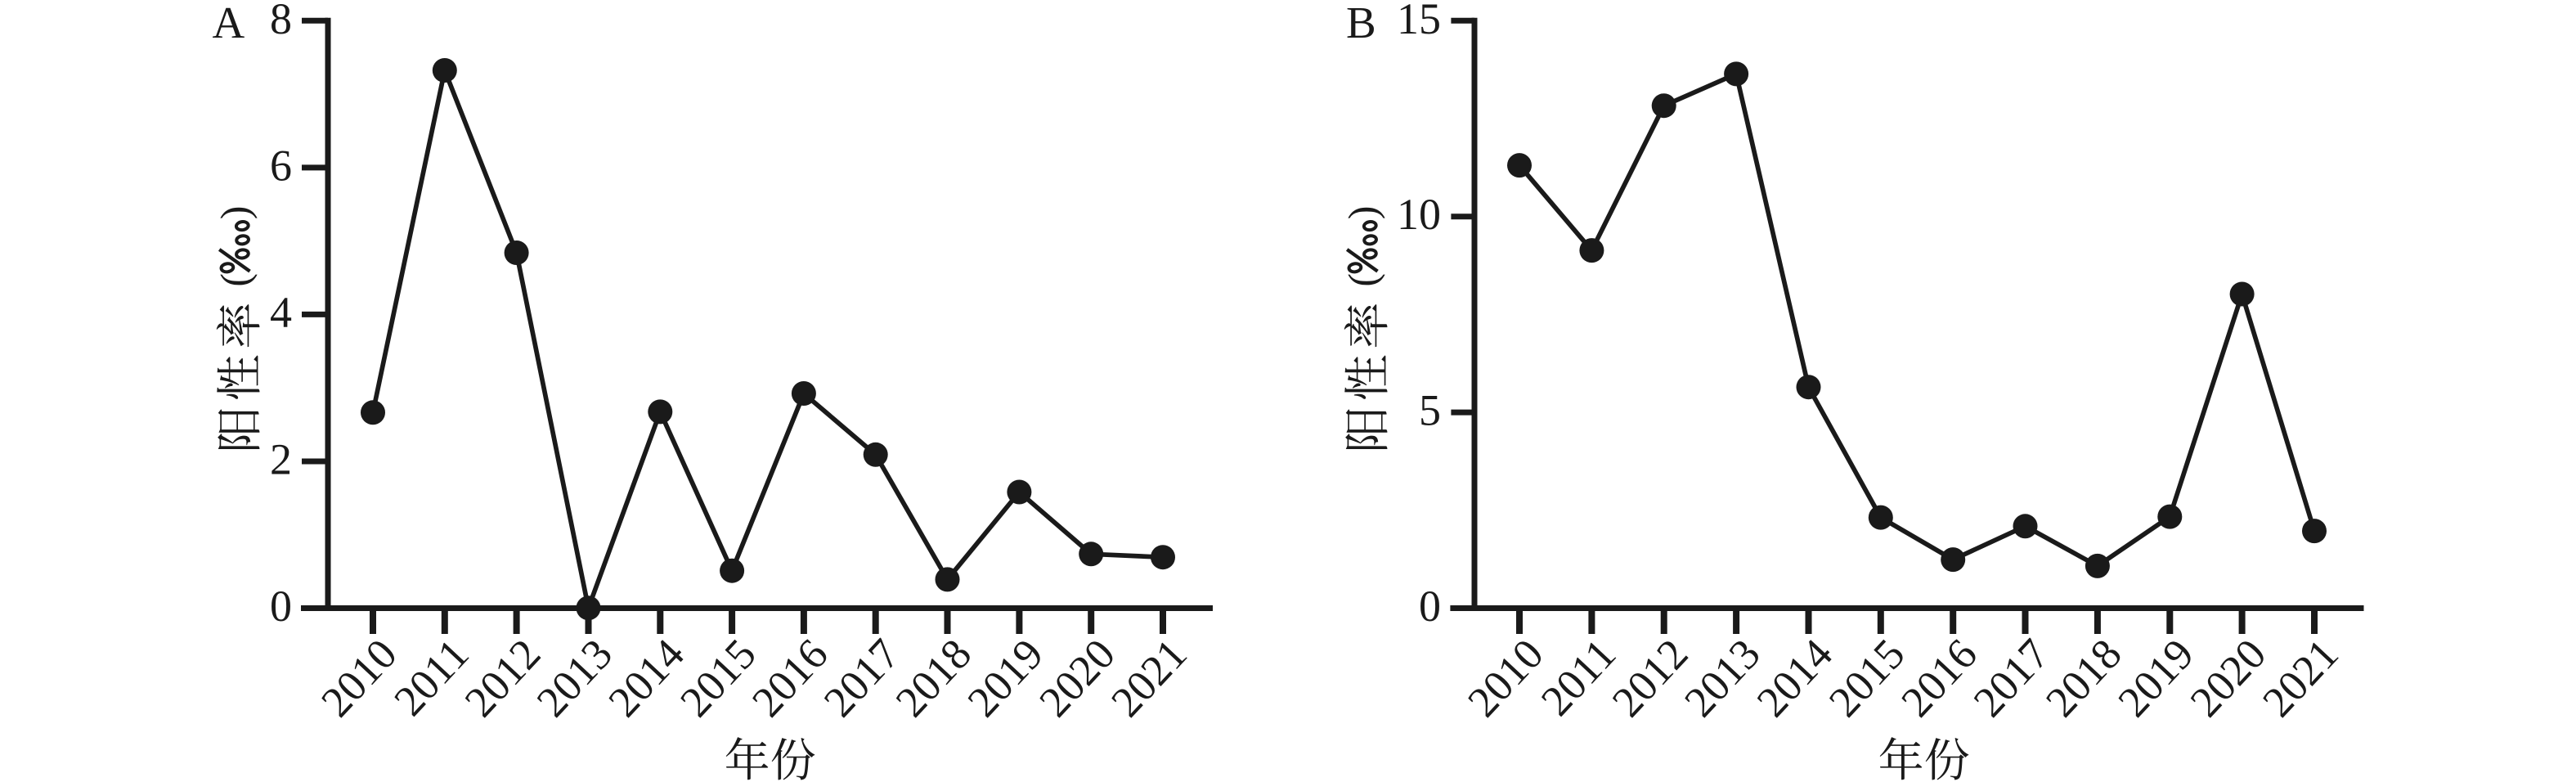 This screenshot has width=2576, height=782. What do you see at coordinates (281, 165) in the screenshot?
I see `svg-text: 6` at bounding box center [281, 165].